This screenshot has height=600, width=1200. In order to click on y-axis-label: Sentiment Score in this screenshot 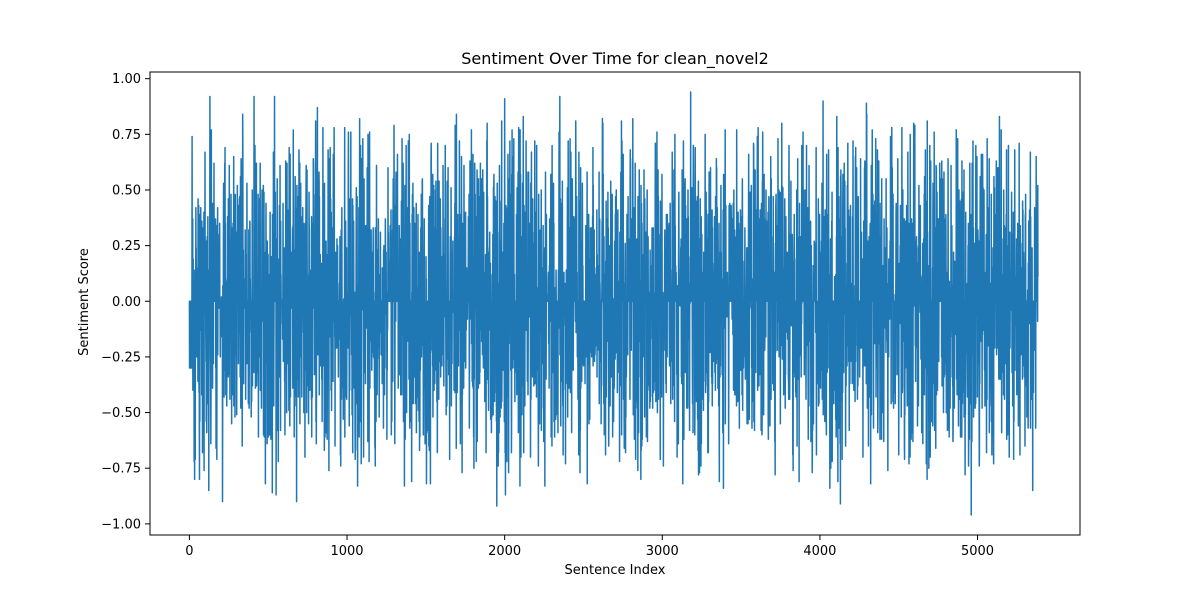, I will do `click(84, 302)`.